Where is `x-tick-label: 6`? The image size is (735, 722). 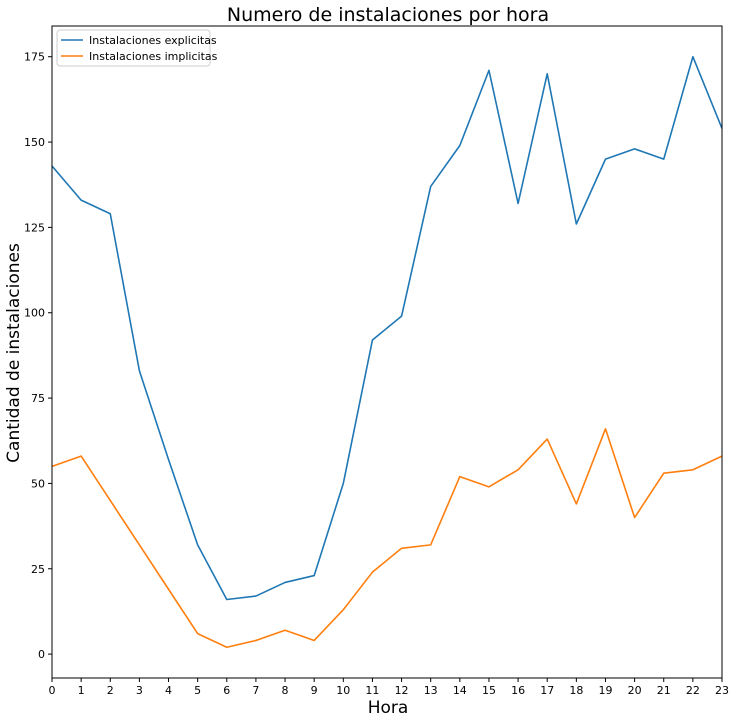 x-tick-label: 6 is located at coordinates (226, 690).